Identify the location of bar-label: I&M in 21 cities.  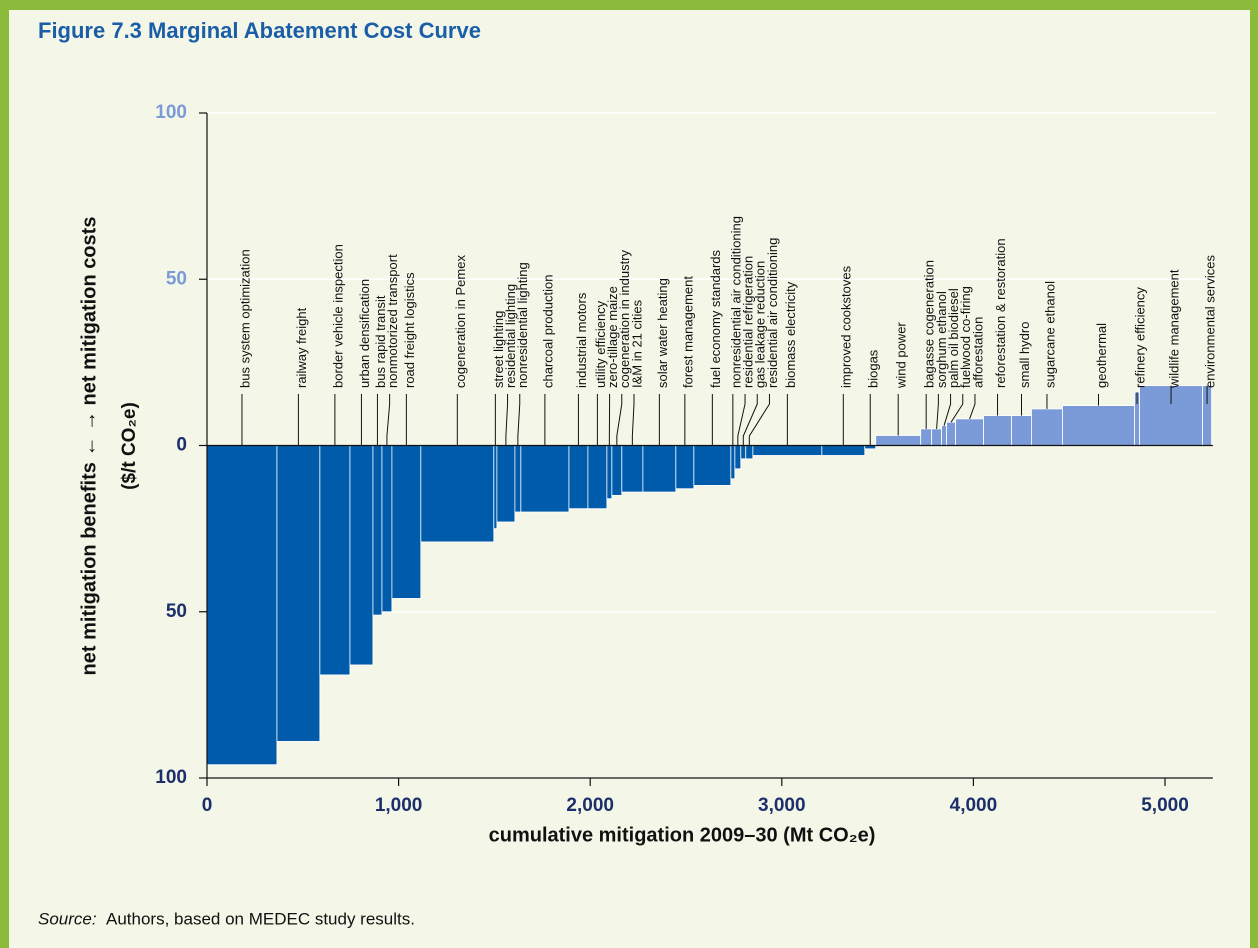
(636, 343).